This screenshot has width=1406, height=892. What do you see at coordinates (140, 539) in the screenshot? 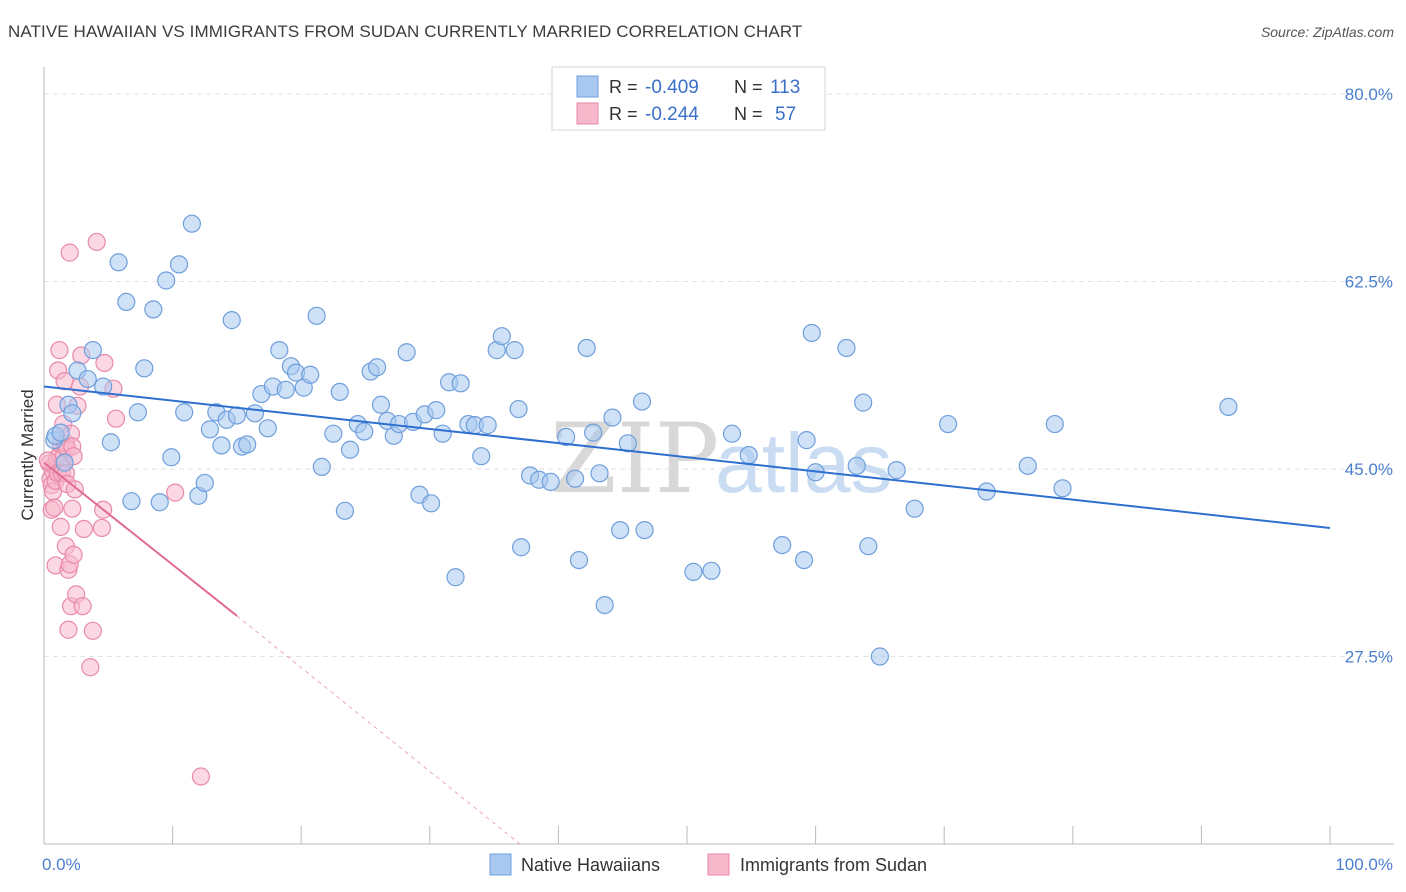
I see `trend-line-sudan` at bounding box center [140, 539].